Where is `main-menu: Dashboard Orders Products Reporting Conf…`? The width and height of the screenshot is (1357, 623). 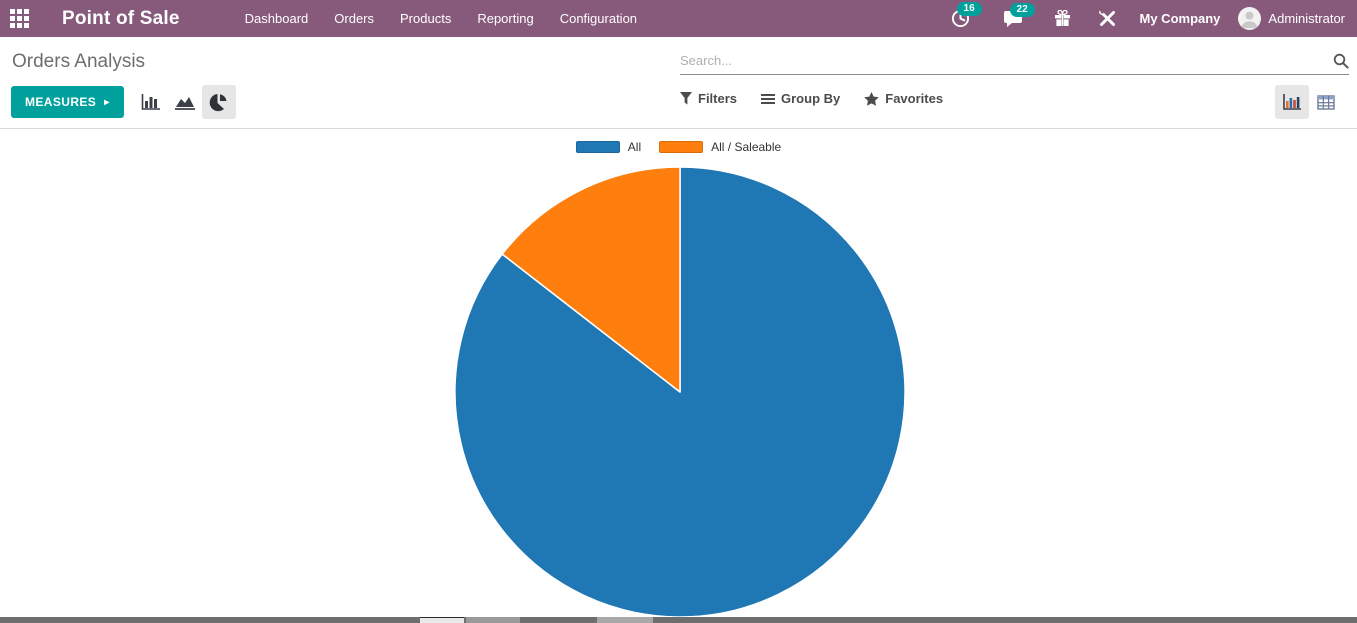
main-menu: Dashboard Orders Products Reporting Conf… is located at coordinates (441, 18).